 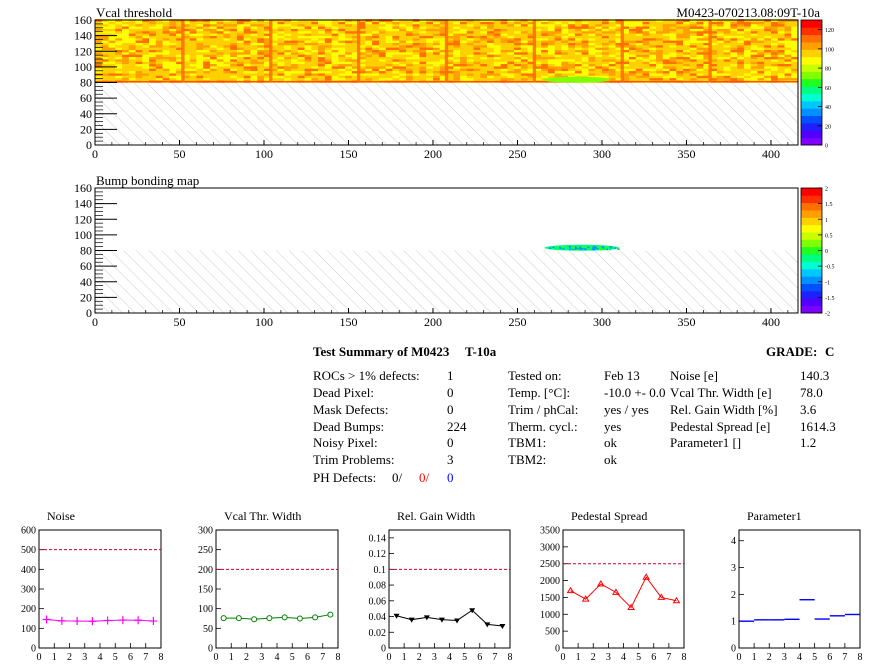 I want to click on missing-roc-hatch, so click(x=446, y=113).